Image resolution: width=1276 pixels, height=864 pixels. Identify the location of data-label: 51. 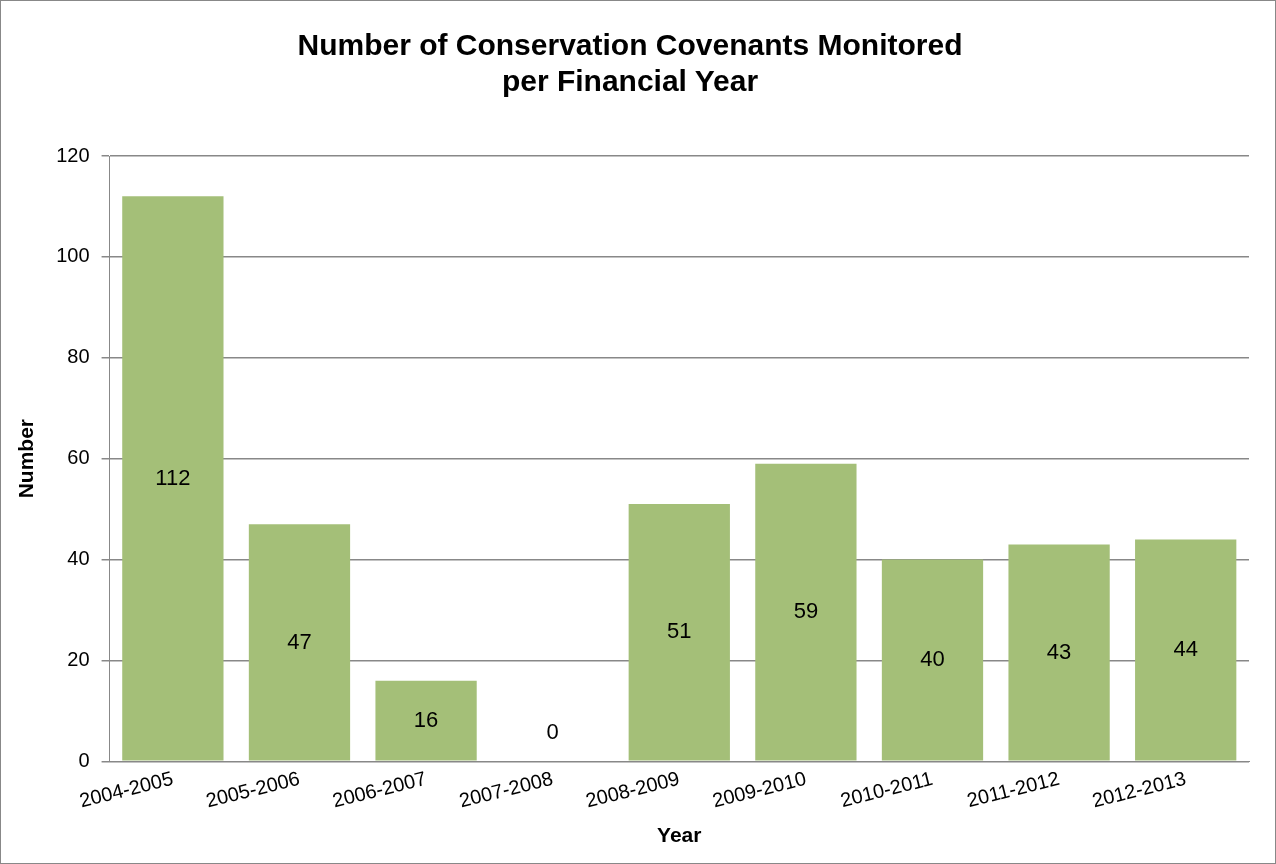
(679, 631).